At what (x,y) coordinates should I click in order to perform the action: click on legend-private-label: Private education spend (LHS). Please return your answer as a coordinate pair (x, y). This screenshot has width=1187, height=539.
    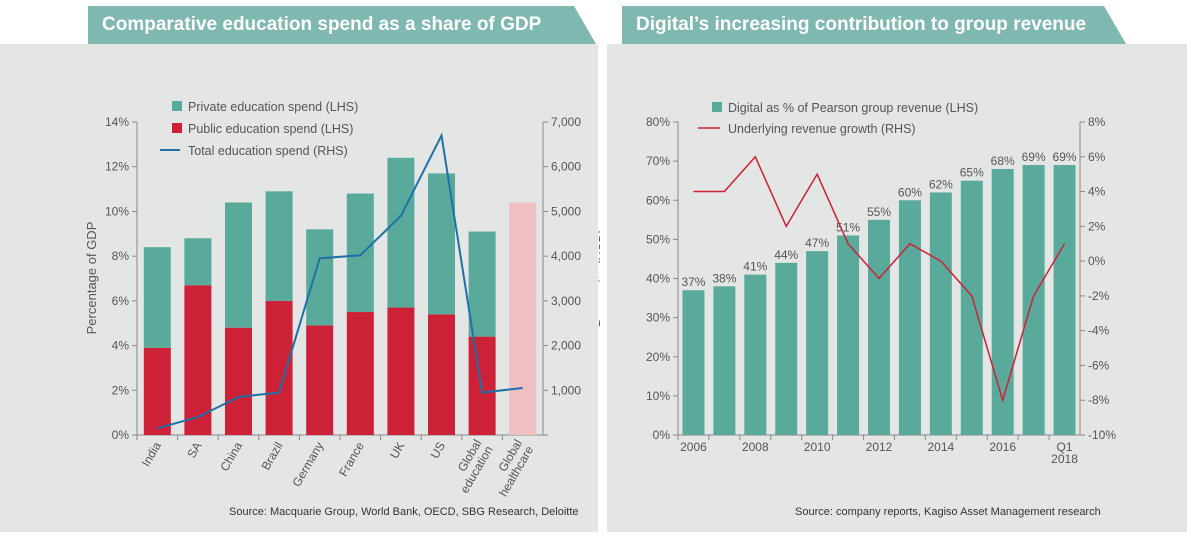
    Looking at the image, I should click on (273, 107).